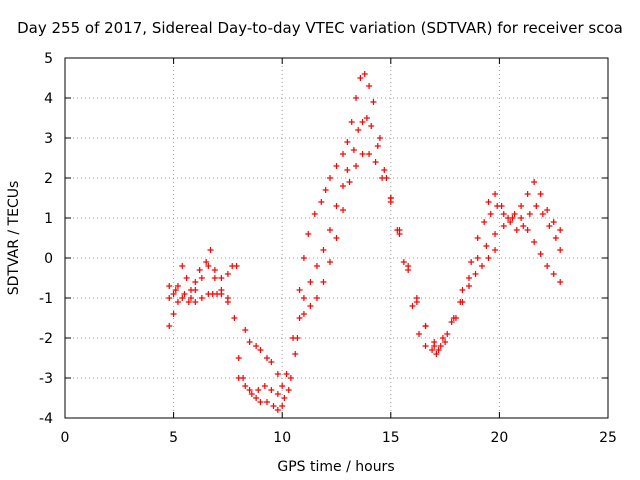 The width and height of the screenshot is (640, 480). Describe the element at coordinates (14, 238) in the screenshot. I see `y-axis-label: SDTVAR / TECUs` at that location.